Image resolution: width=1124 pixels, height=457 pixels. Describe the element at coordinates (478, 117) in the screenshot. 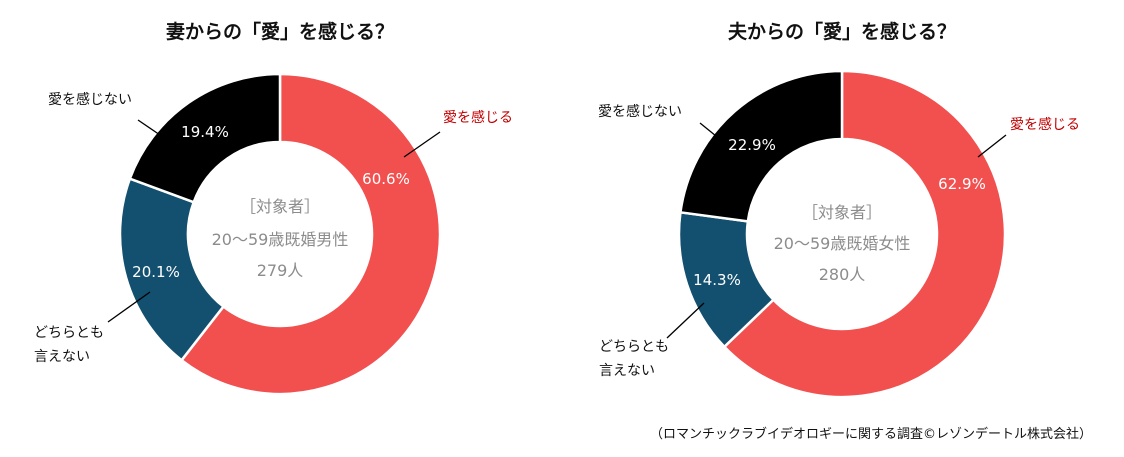

I see `category-label-love-wife: 愛を感じる` at that location.